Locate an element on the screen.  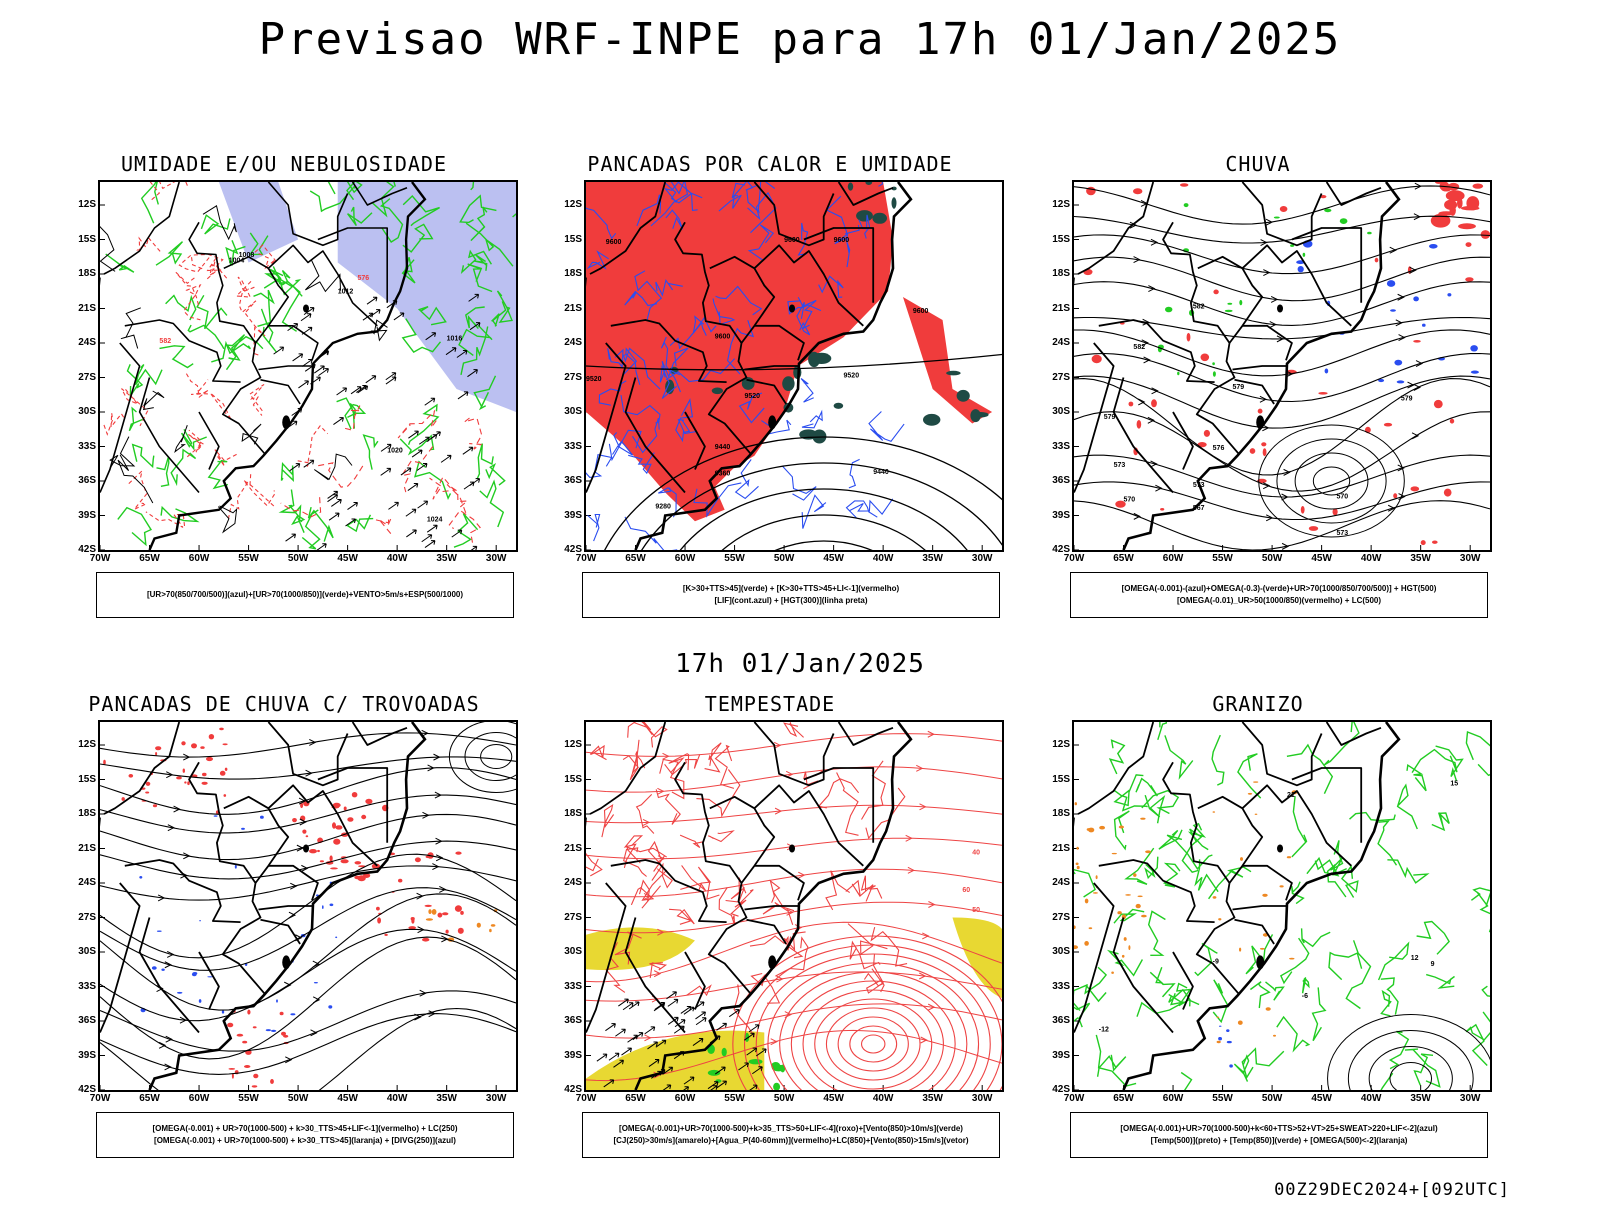
geopotential-contour is located at coordinates (823, 532).